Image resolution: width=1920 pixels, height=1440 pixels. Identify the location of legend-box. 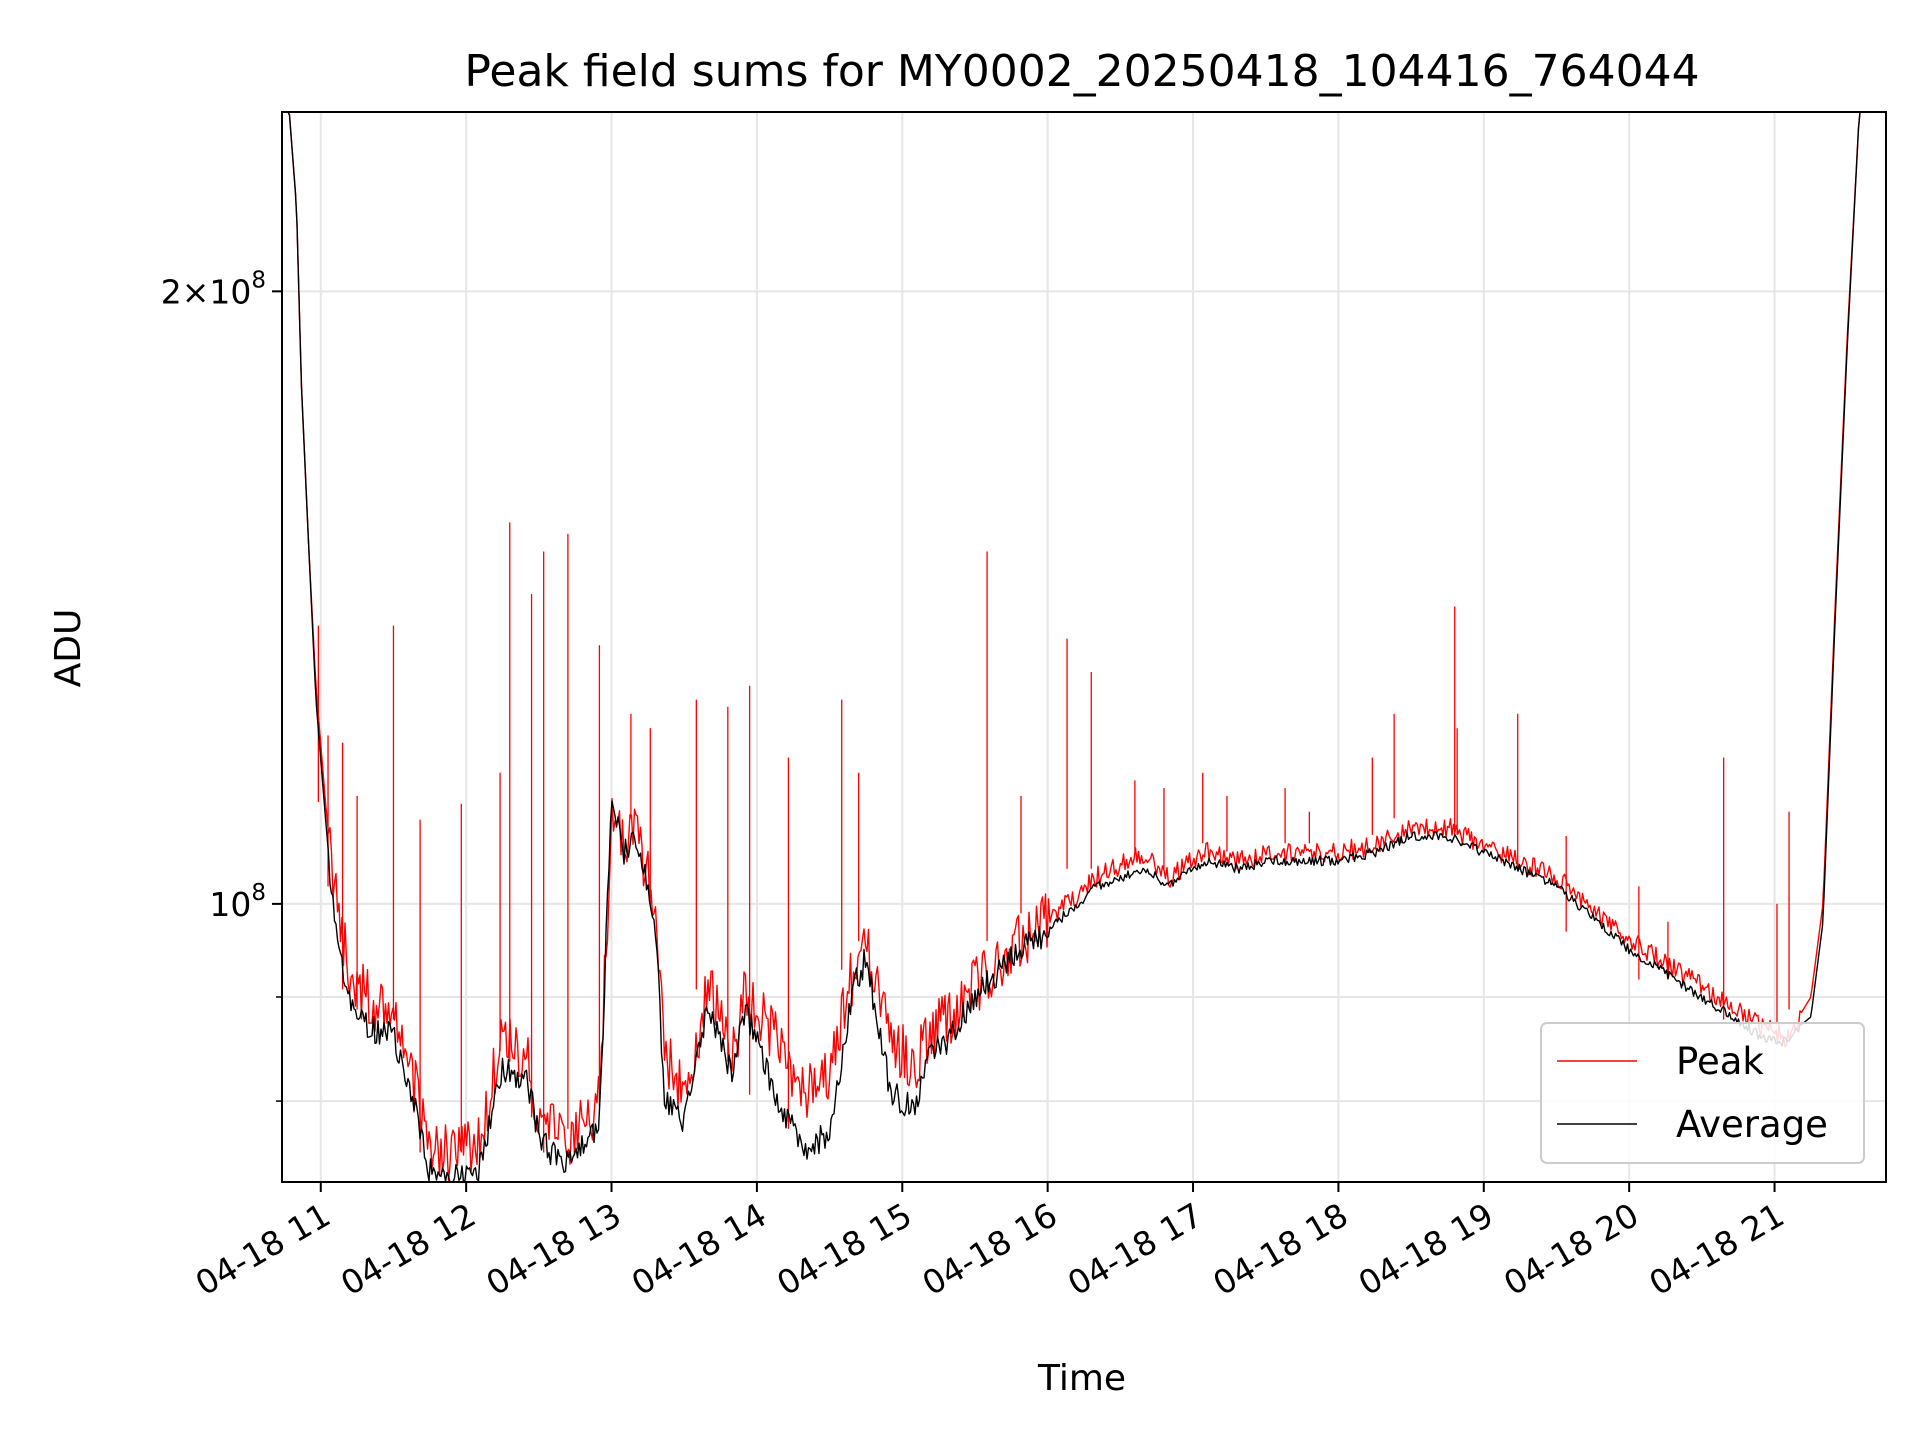
(1702, 1093).